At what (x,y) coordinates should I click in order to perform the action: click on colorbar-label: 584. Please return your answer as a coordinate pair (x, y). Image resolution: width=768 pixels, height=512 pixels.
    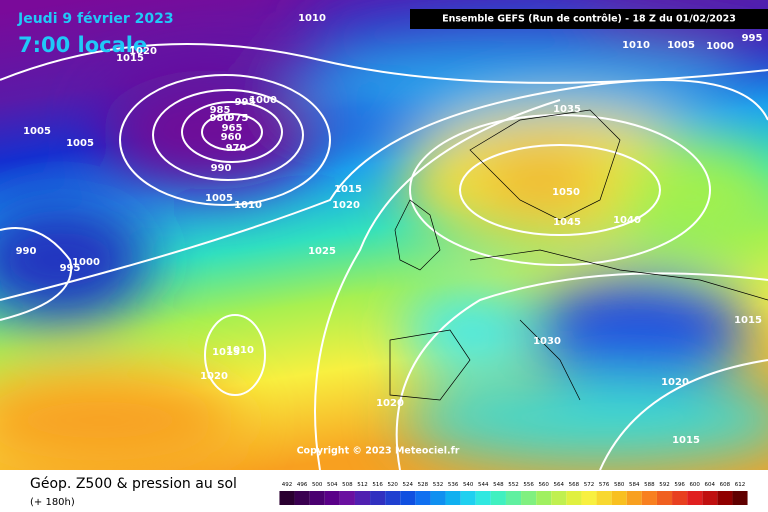
    Looking at the image, I should click on (634, 485).